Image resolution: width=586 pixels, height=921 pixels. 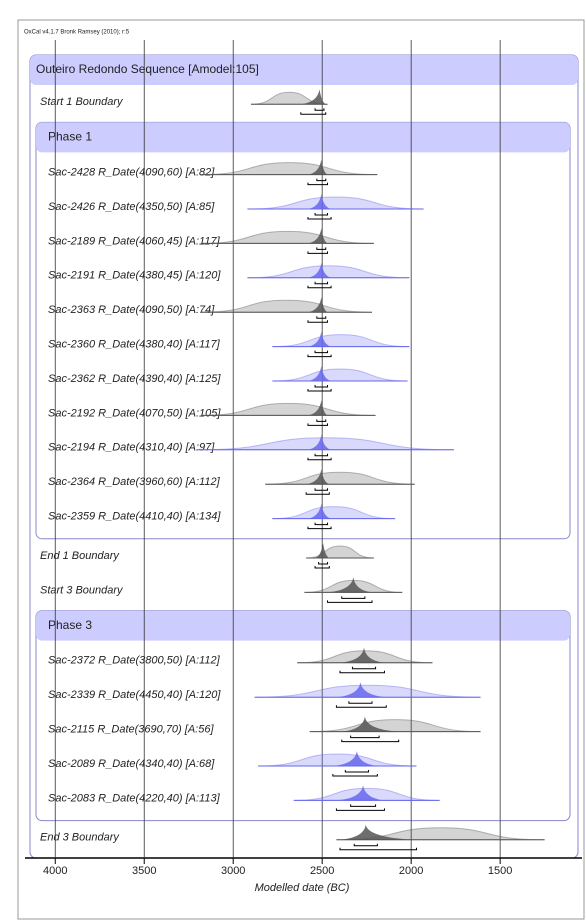 I want to click on x-tick-label: 3500, so click(x=144, y=871).